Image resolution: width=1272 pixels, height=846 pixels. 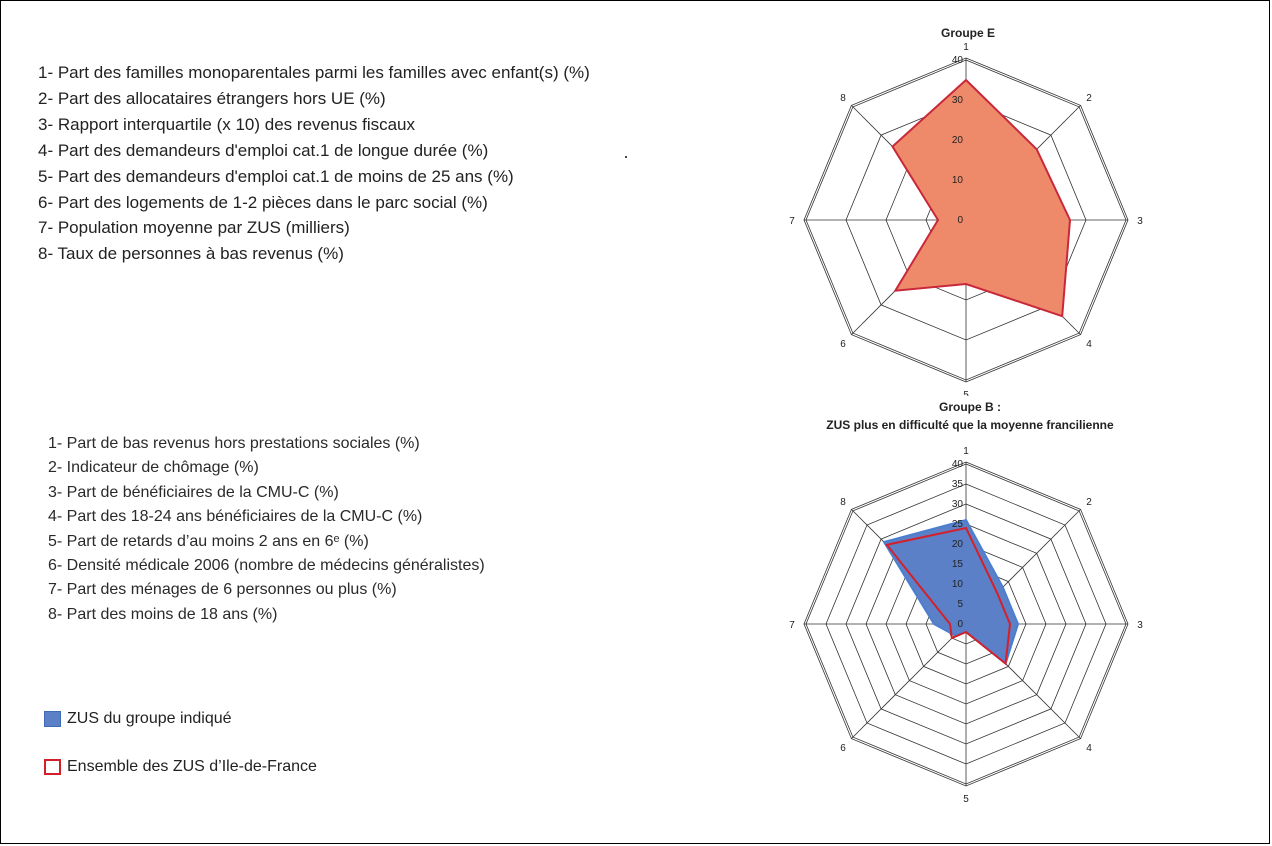 I want to click on group-b-indicator-3: 3- Part de bénéficiaires de la CMU-C (%), so click(x=193, y=492).